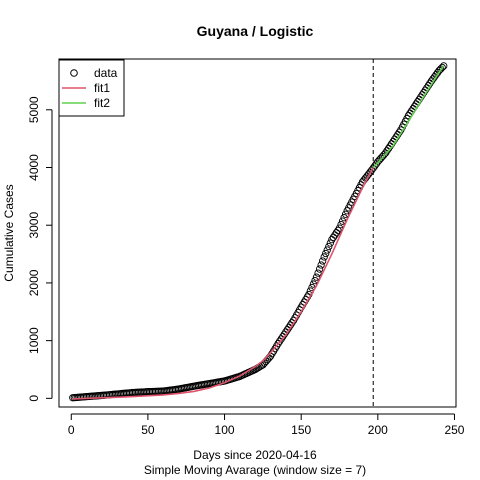  Describe the element at coordinates (454, 430) in the screenshot. I see `x-tick-label: 250` at that location.